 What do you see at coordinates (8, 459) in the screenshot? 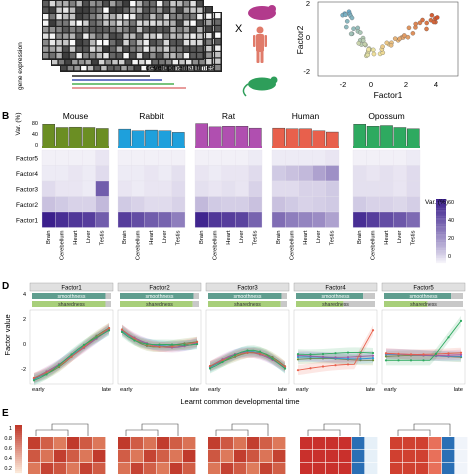
I see `e-cbar-tick-3: 0.4` at bounding box center [8, 459].